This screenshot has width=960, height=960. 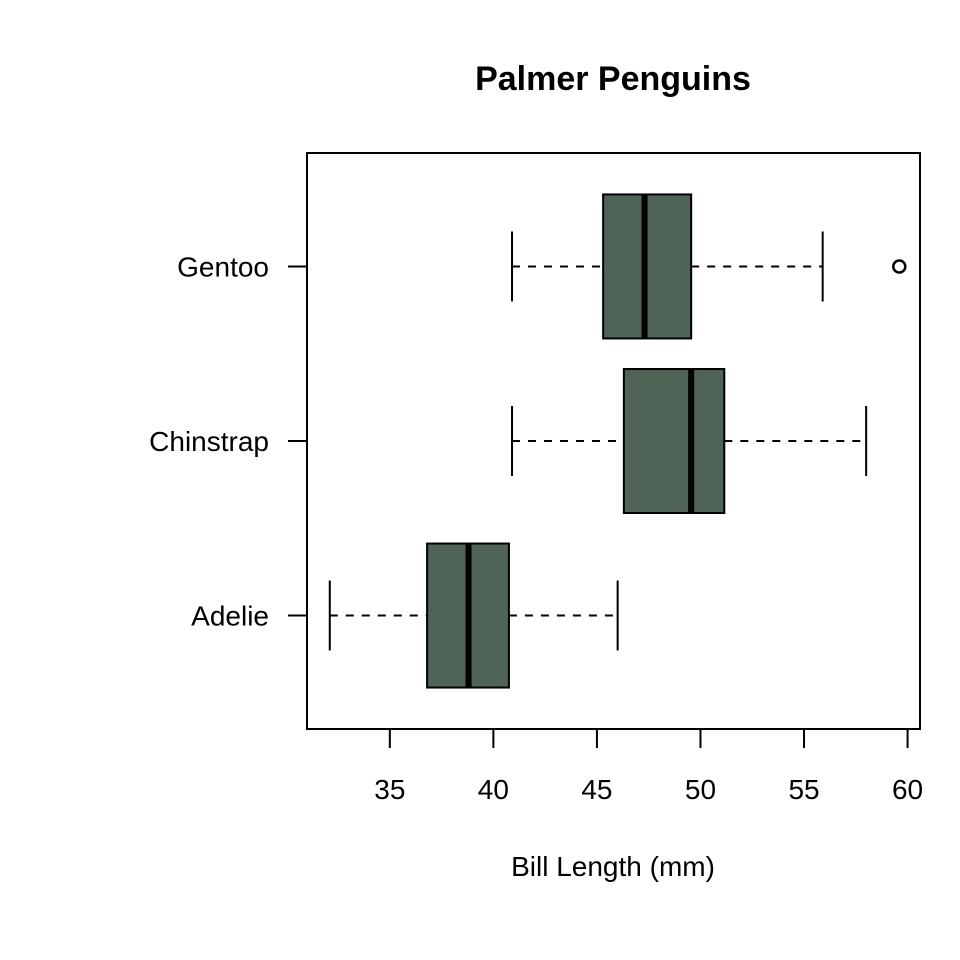 What do you see at coordinates (493, 789) in the screenshot?
I see `x-tick-label: 40` at bounding box center [493, 789].